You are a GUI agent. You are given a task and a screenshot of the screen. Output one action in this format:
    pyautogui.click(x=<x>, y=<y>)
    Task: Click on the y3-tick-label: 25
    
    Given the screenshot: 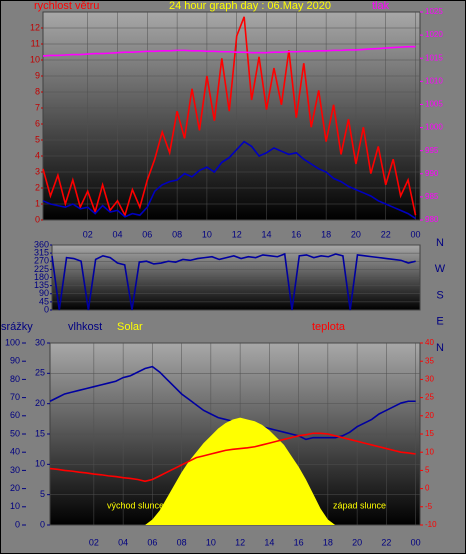 What is the action you would take?
    pyautogui.click(x=40, y=373)
    